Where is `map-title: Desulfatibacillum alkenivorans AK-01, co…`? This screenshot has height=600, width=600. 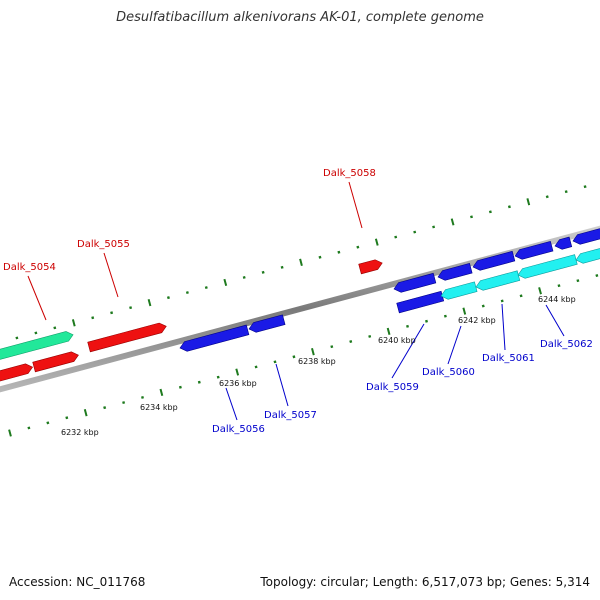
map-title: Desulfatibacillum alkenivorans AK-01, co… is located at coordinates (300, 17).